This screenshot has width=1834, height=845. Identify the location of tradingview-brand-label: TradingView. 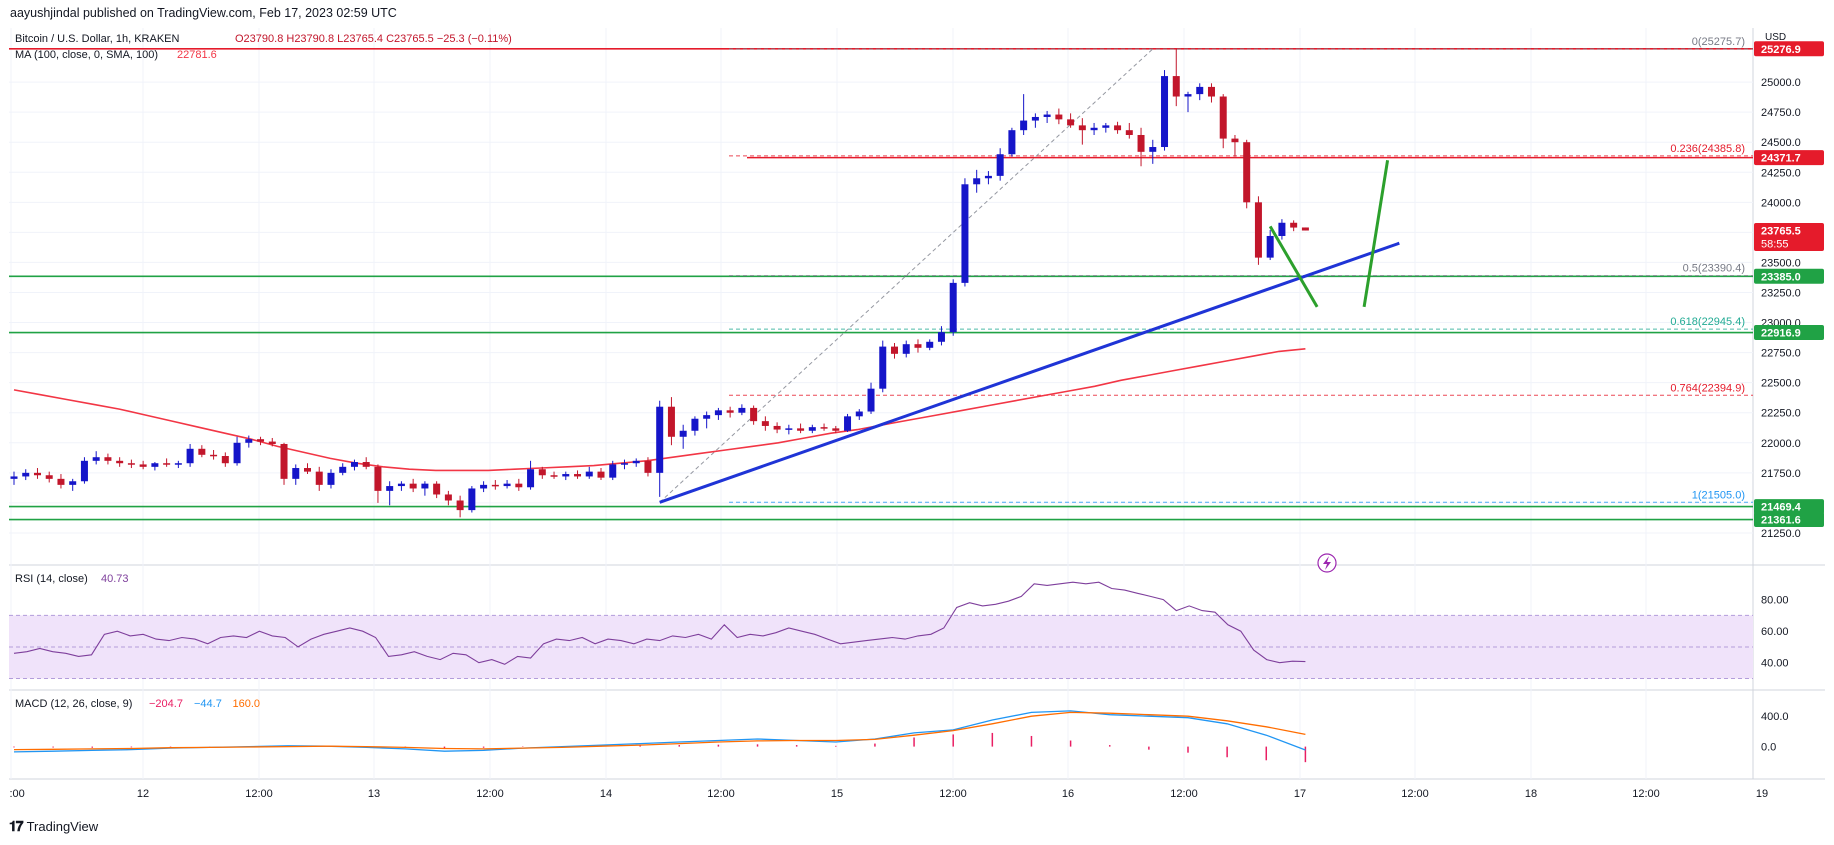
(62, 826).